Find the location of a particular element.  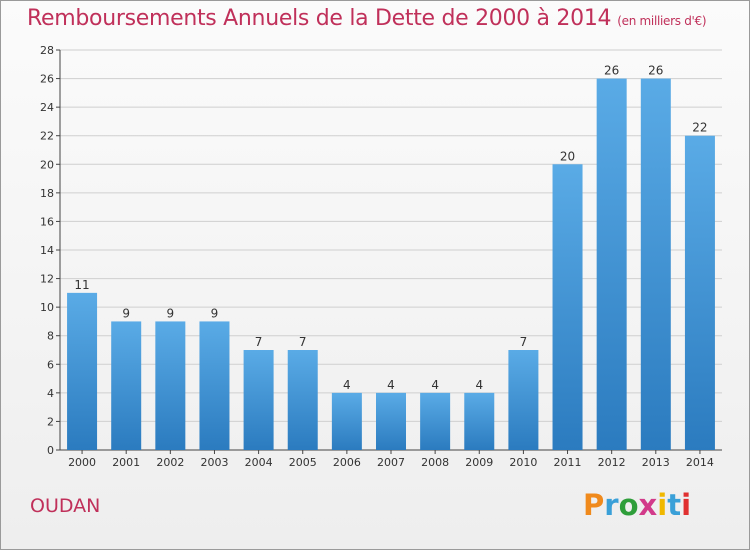

bar-2001 is located at coordinates (126, 385).